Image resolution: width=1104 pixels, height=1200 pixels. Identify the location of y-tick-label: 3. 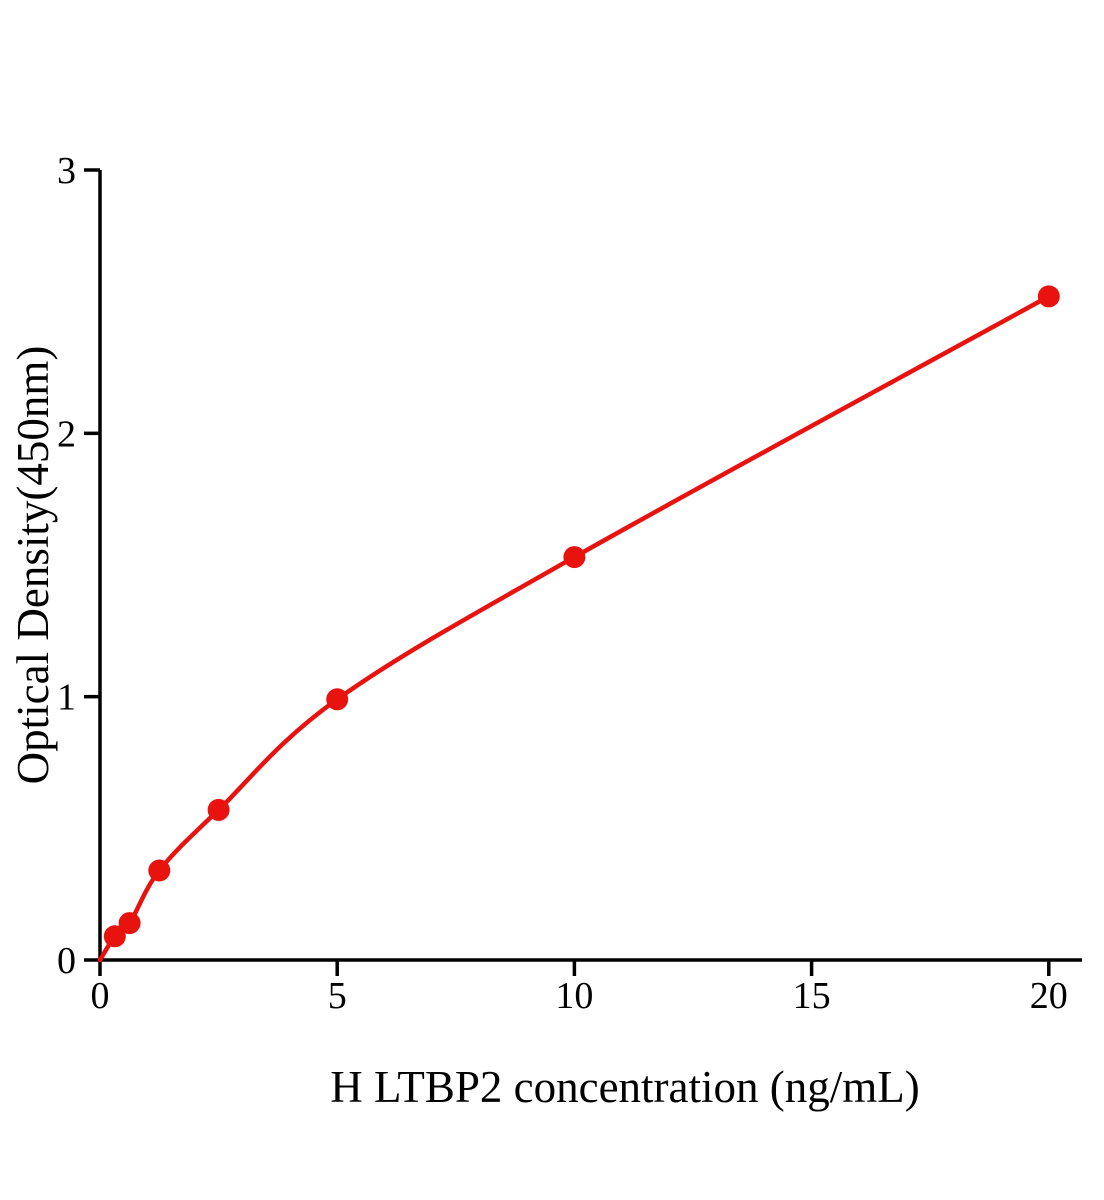
(66, 171).